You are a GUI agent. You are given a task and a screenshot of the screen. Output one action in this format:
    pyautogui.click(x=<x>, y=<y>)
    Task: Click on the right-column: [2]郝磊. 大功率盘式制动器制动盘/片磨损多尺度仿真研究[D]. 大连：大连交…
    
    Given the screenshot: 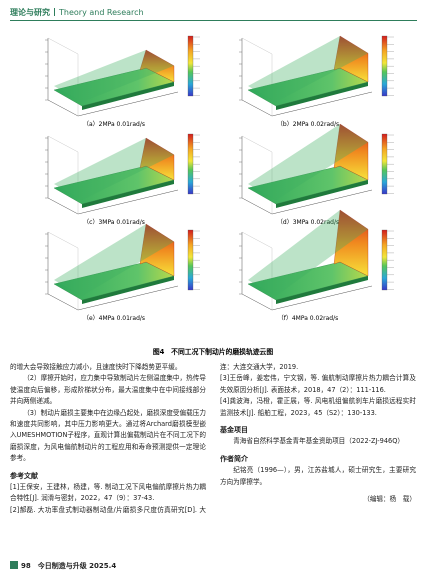 What is the action you would take?
    pyautogui.click(x=318, y=433)
    